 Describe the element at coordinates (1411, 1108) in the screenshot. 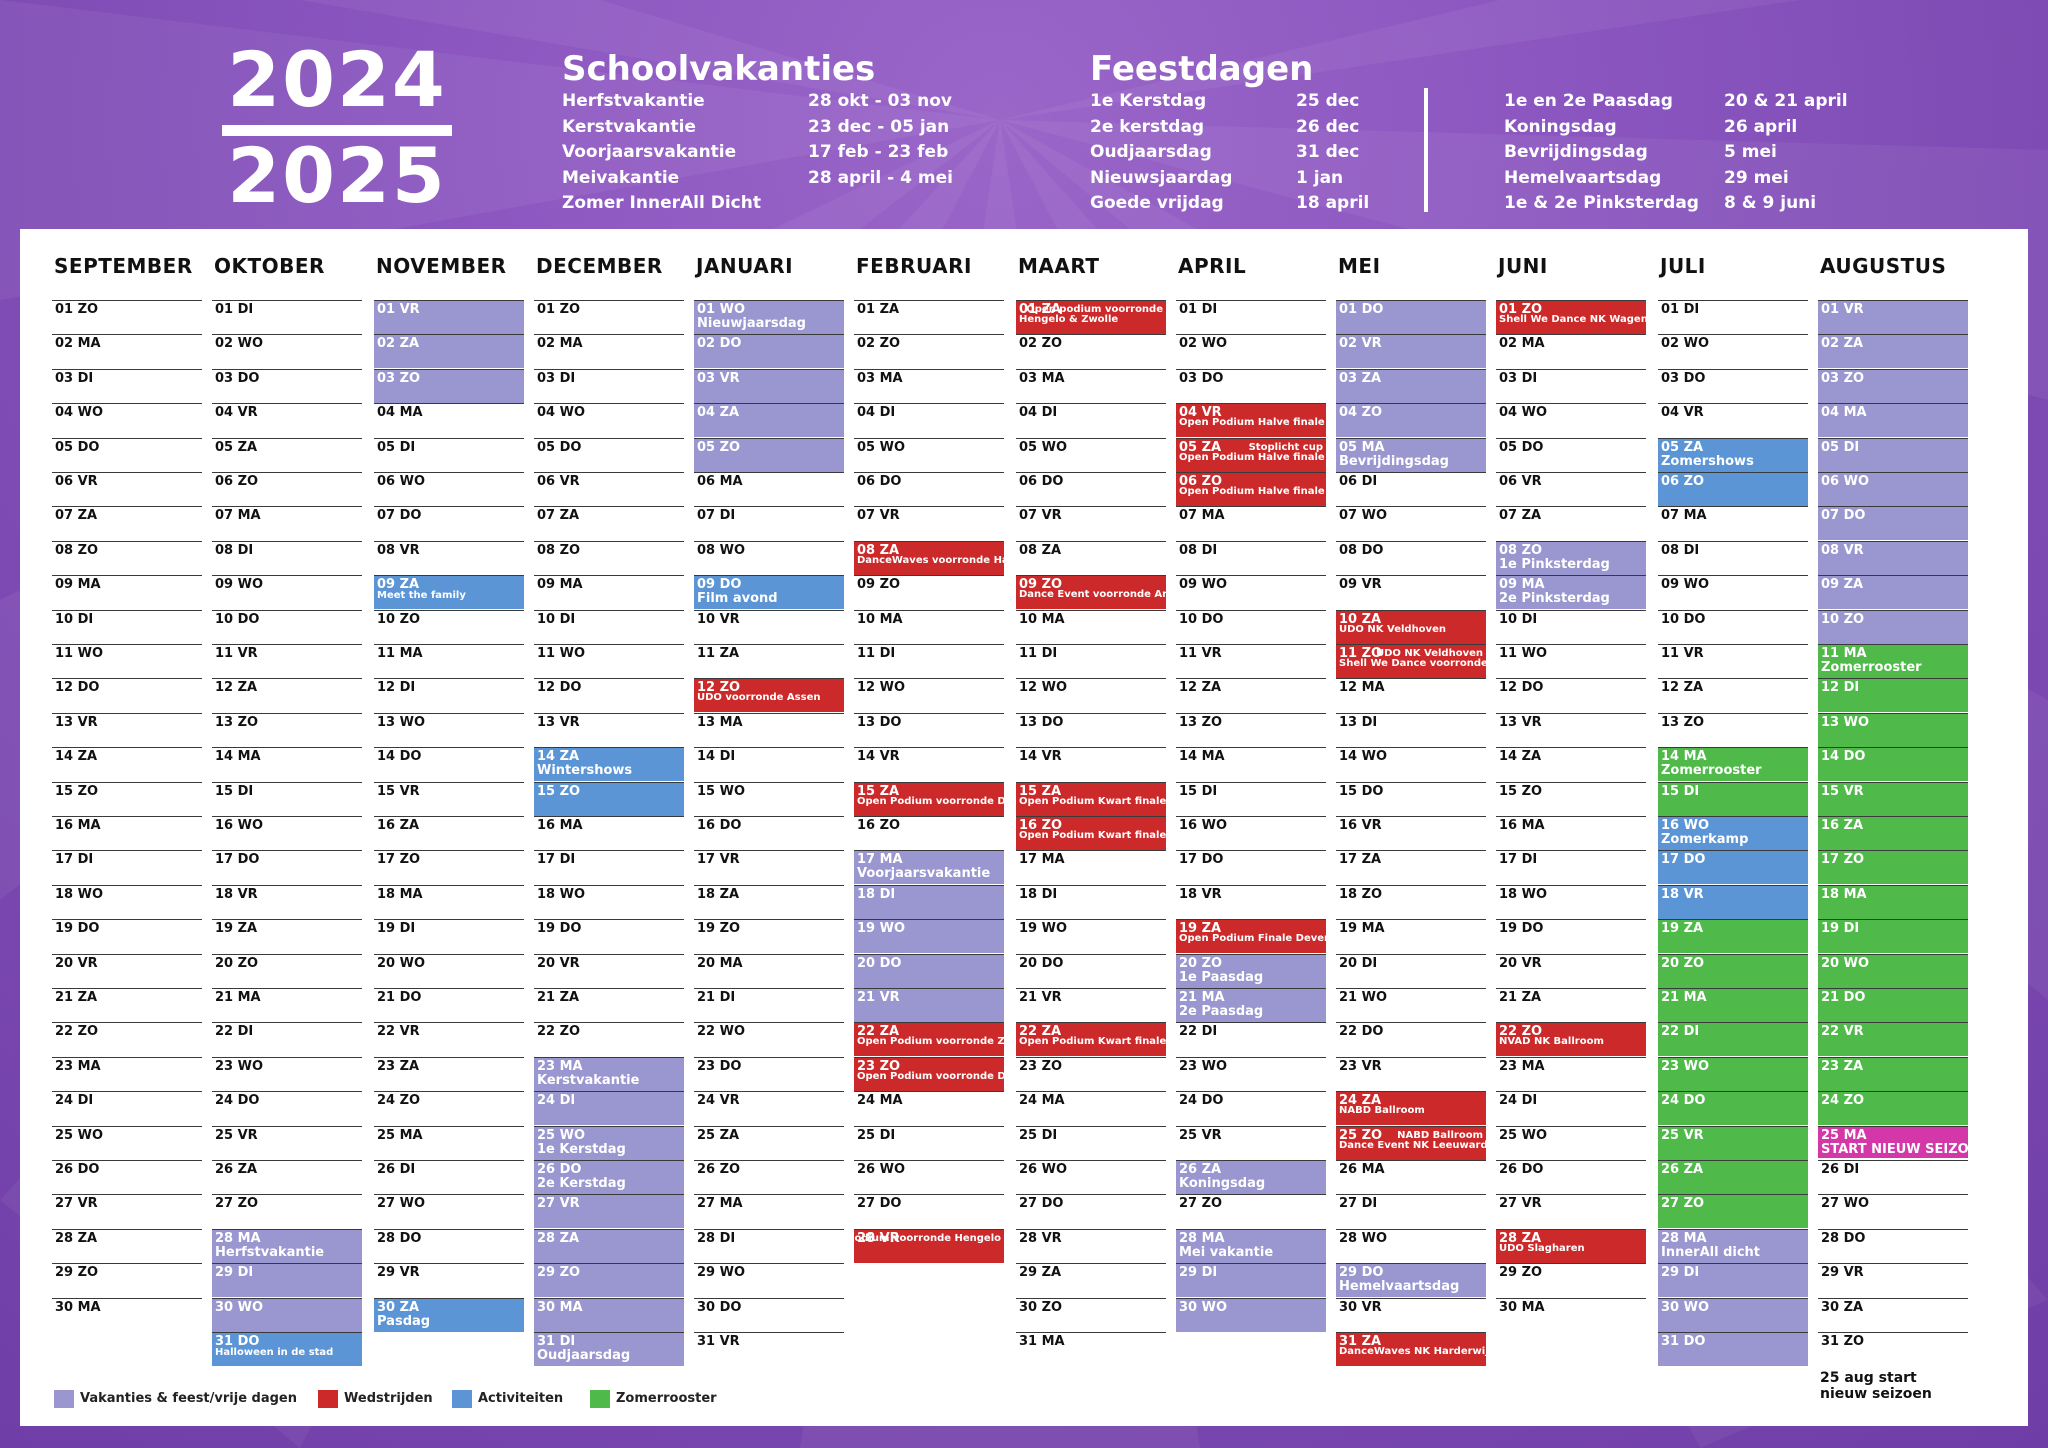

I see `day-cell: 24 ZA NABD Ballroom` at that location.